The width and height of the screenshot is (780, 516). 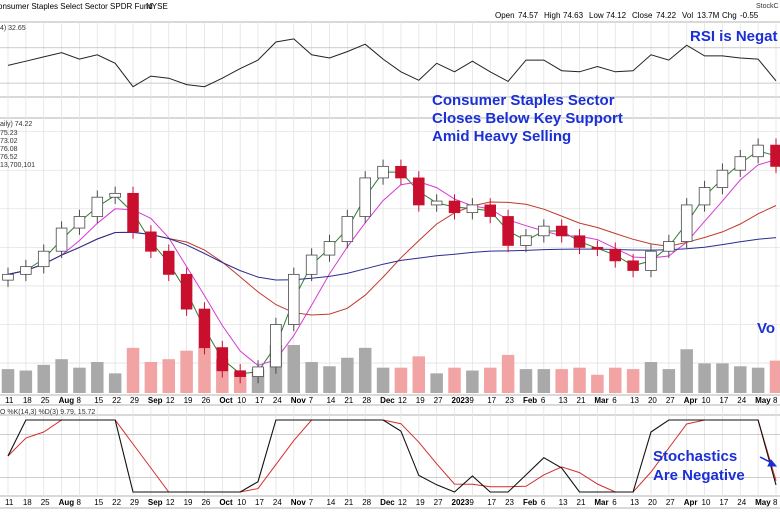 What do you see at coordinates (13, 28) in the screenshot?
I see `rsi-label: 4) 32.65` at bounding box center [13, 28].